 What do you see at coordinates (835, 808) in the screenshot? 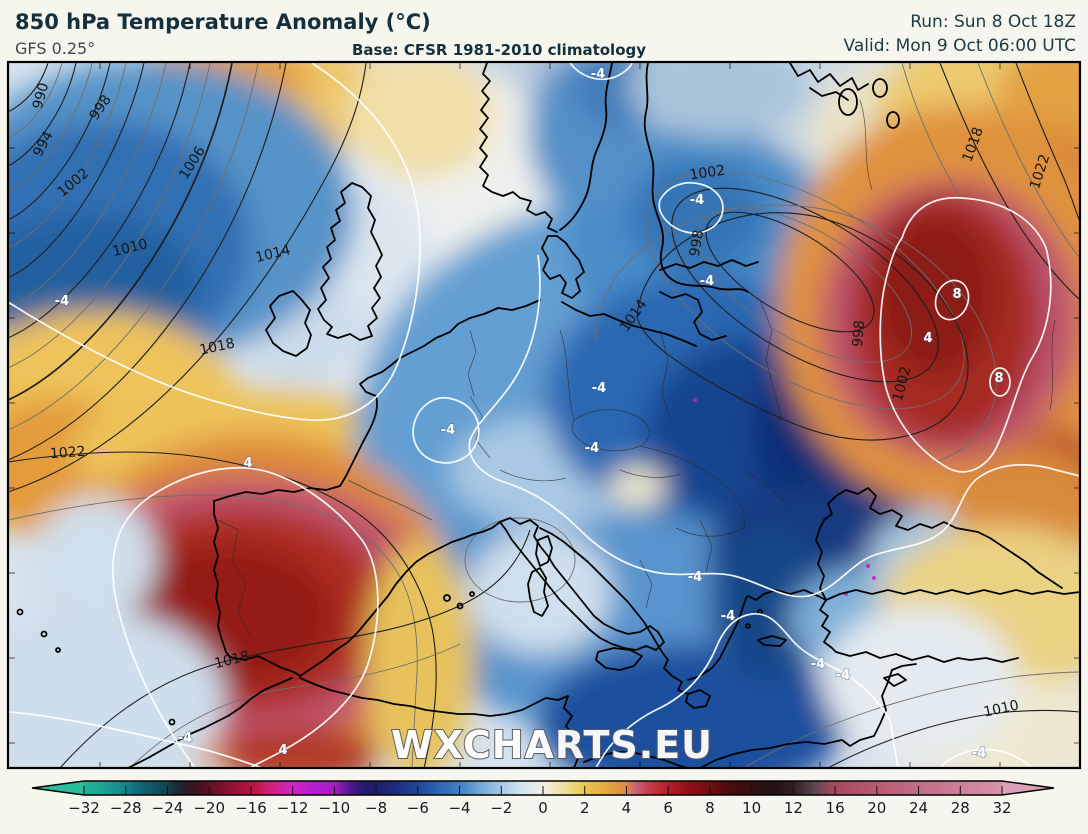
I see `colorbar-tick-label: 16` at bounding box center [835, 808].